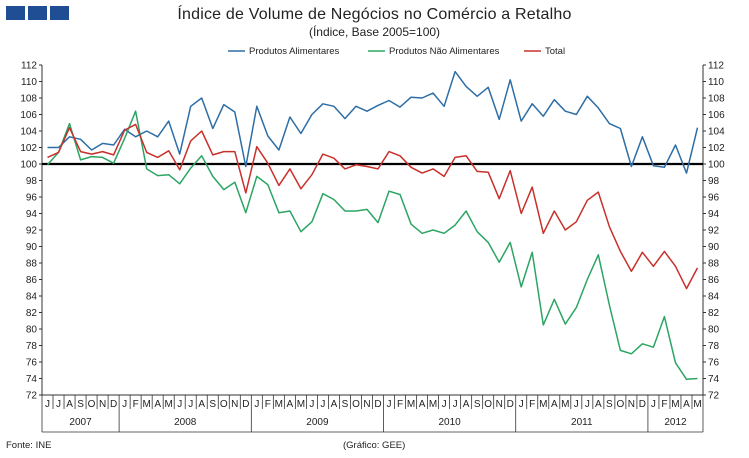 Image resolution: width=749 pixels, height=458 pixels. Describe the element at coordinates (28, 99) in the screenshot. I see `y-tick-label-left: 108` at that location.